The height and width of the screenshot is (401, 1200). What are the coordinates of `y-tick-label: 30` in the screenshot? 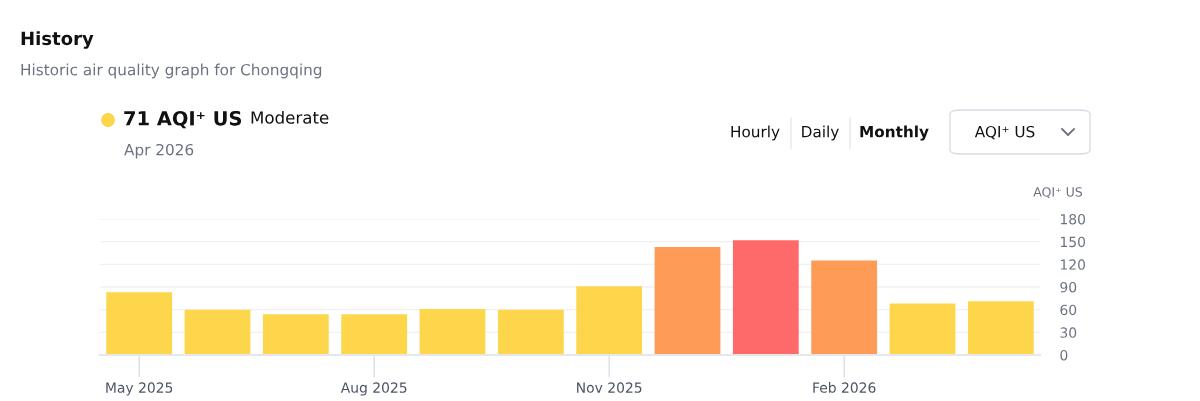 It's located at (1068, 332).